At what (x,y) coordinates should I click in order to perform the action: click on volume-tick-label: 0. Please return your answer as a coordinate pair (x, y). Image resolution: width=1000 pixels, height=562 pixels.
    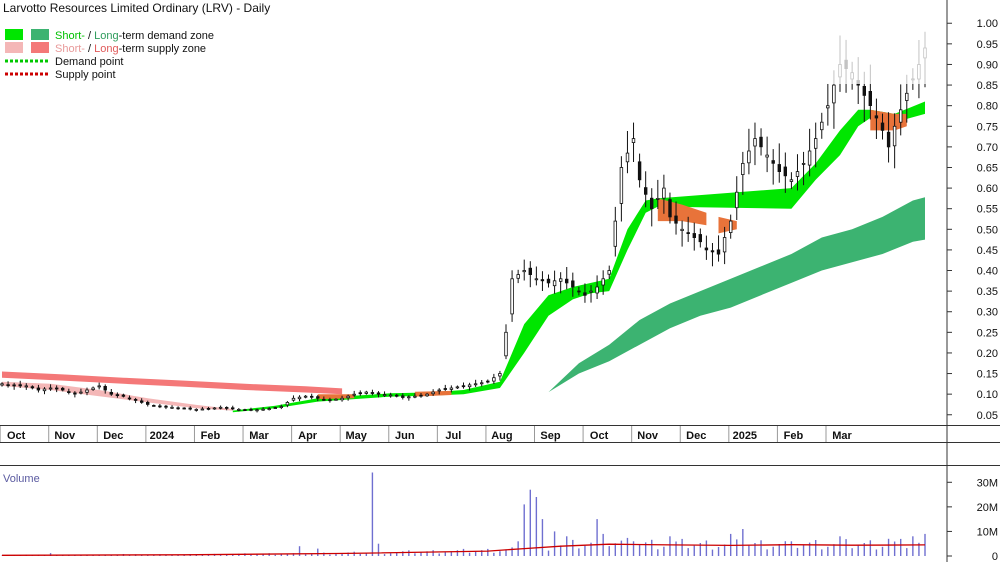
    Looking at the image, I should click on (995, 556).